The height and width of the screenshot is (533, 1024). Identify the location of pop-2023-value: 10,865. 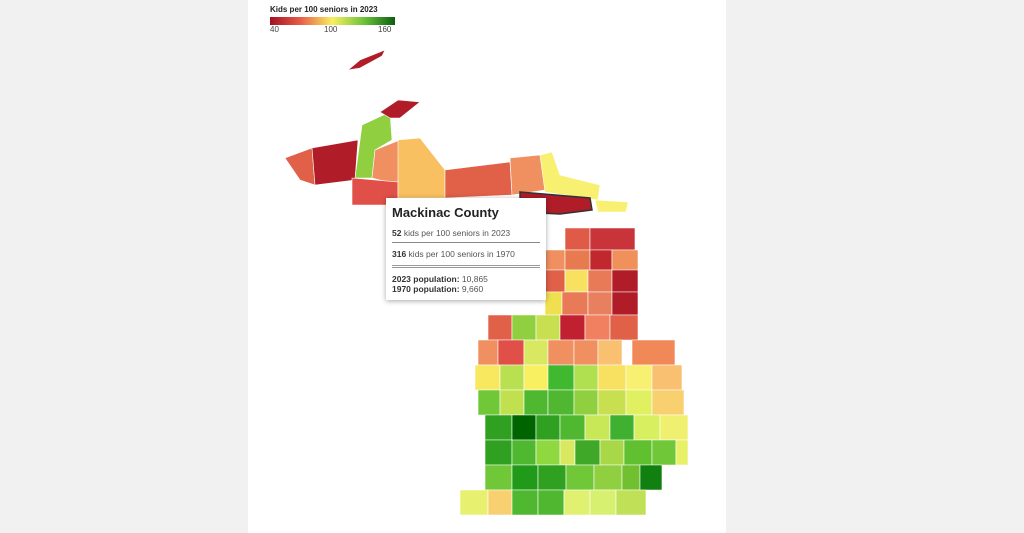
(473, 279).